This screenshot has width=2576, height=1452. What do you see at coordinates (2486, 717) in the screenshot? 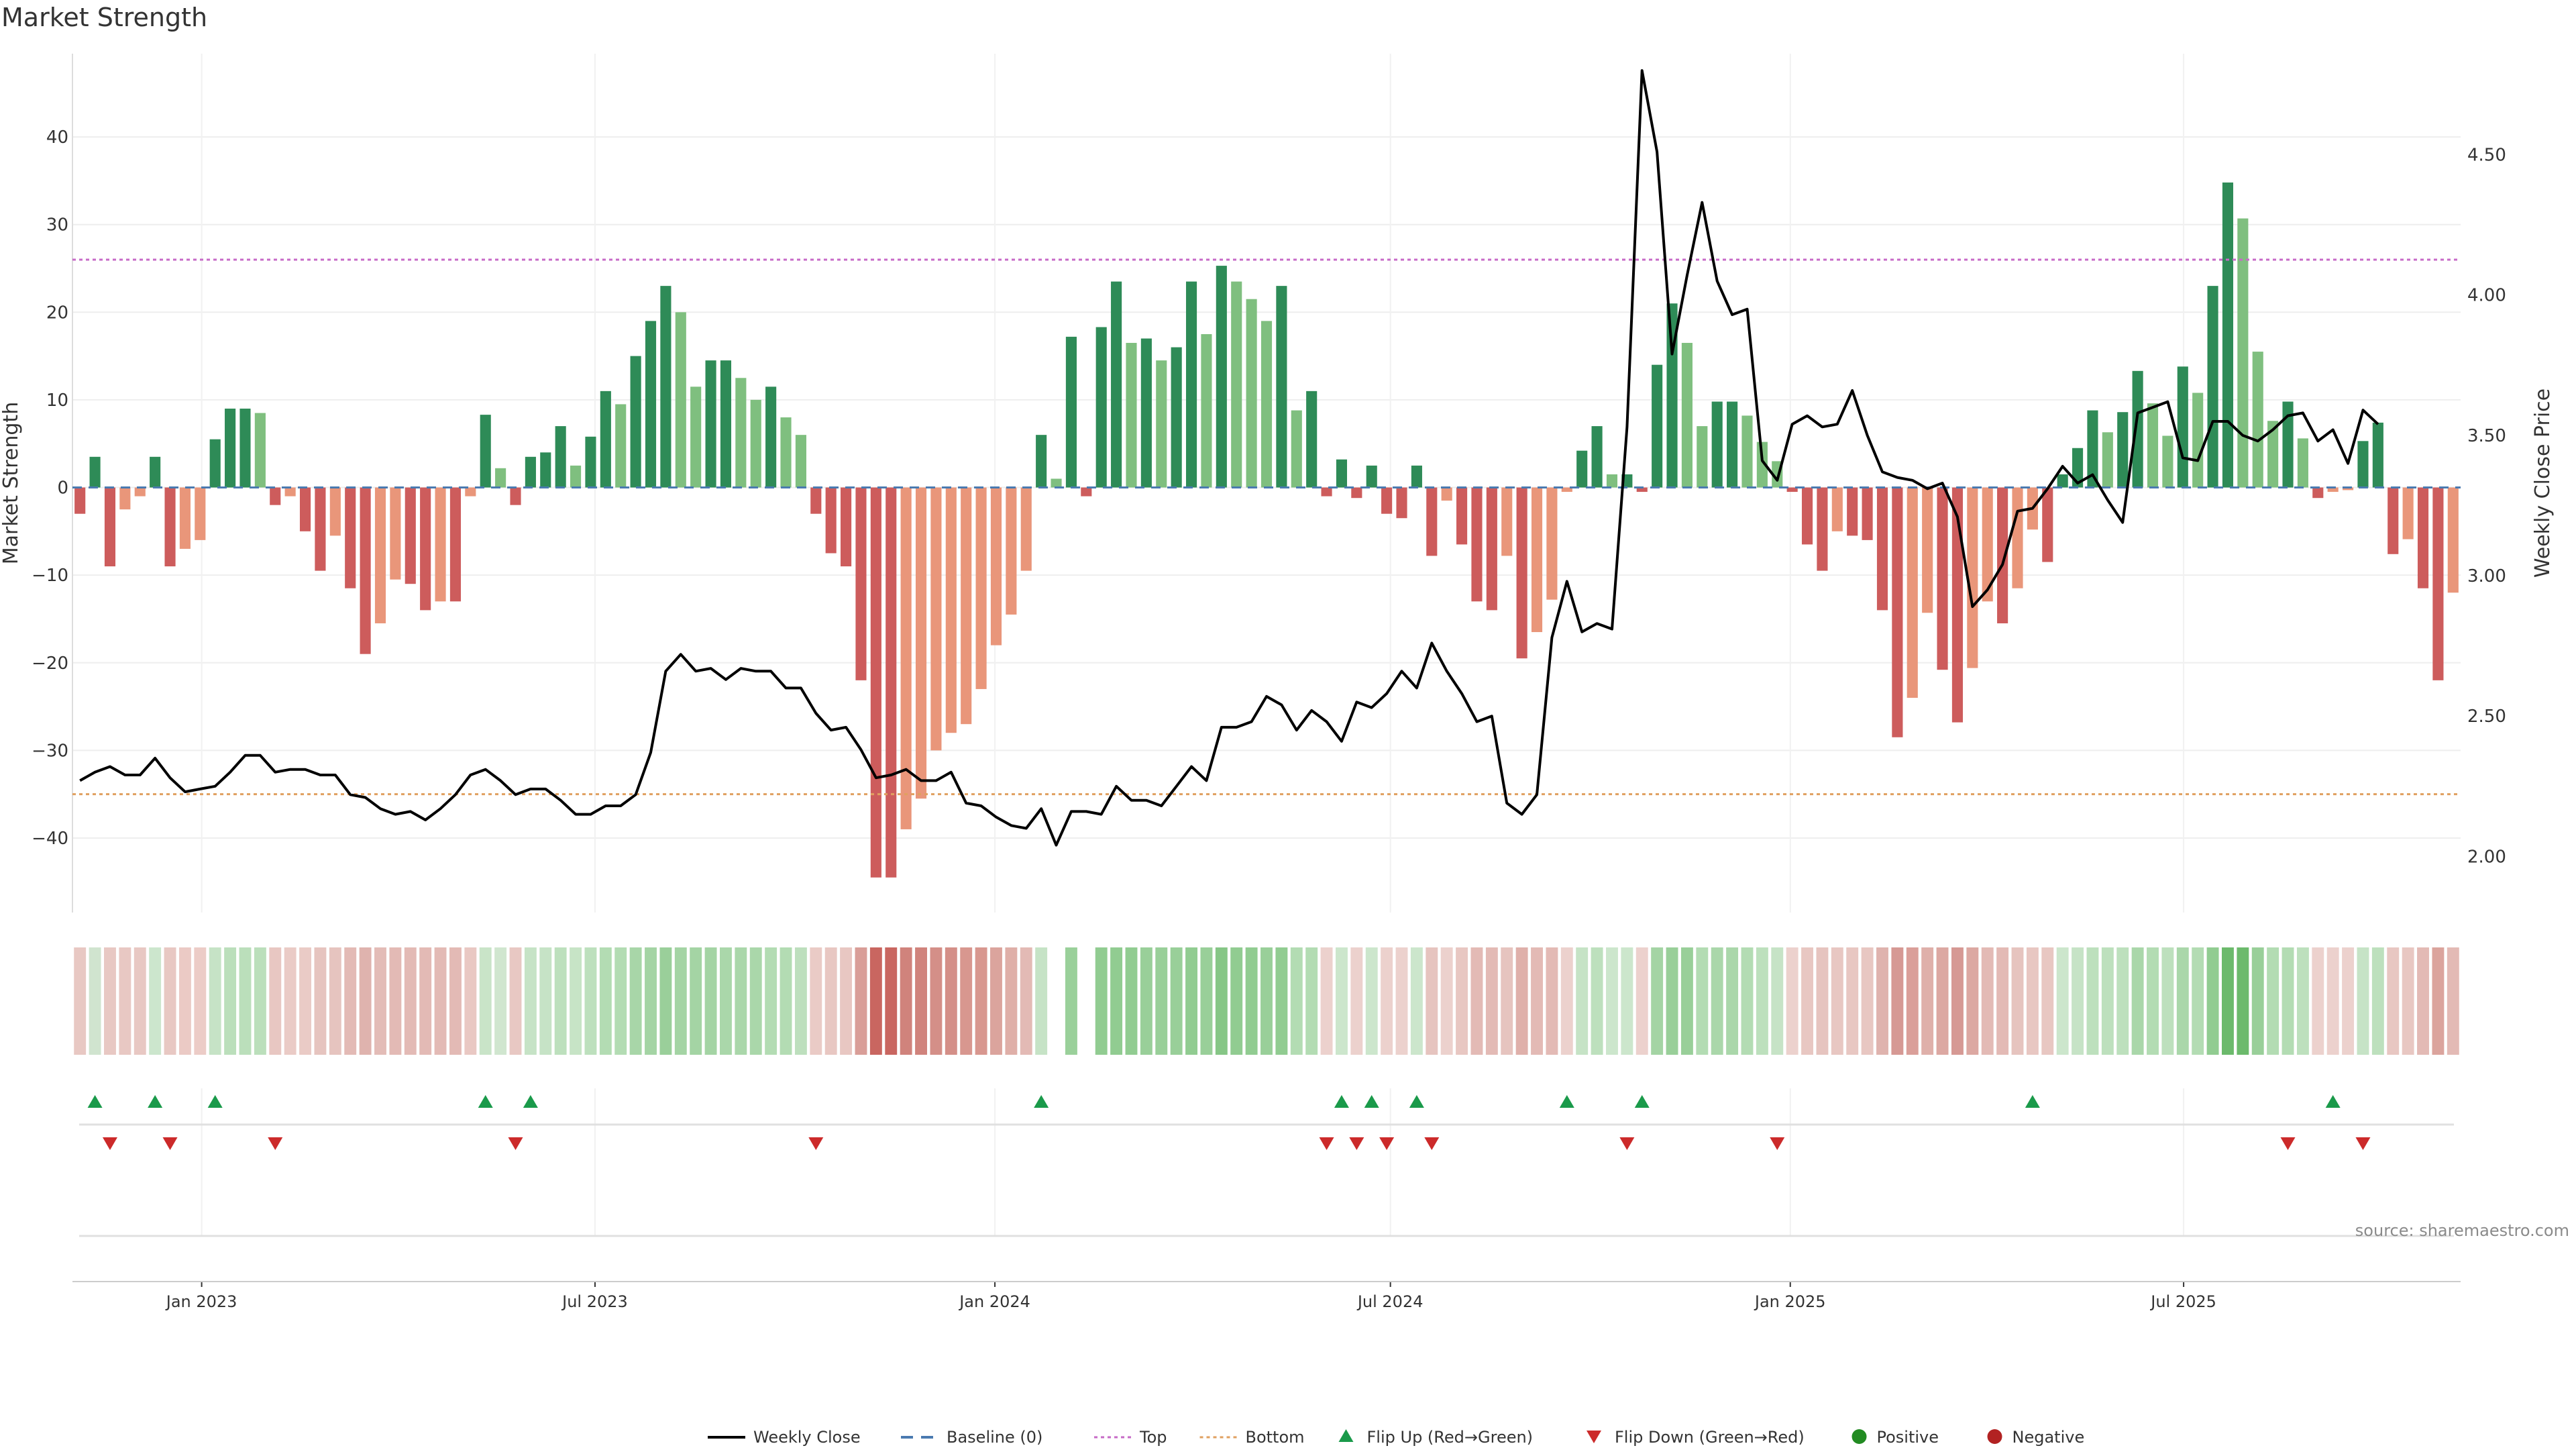
I see `y2-tick-label: 2.50` at bounding box center [2486, 717].